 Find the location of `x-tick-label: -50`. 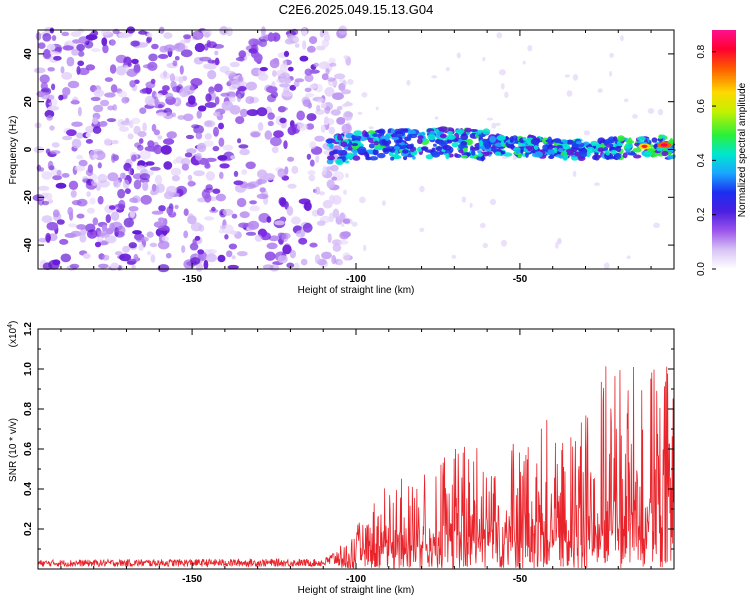

x-tick-label: -50 is located at coordinates (520, 279).